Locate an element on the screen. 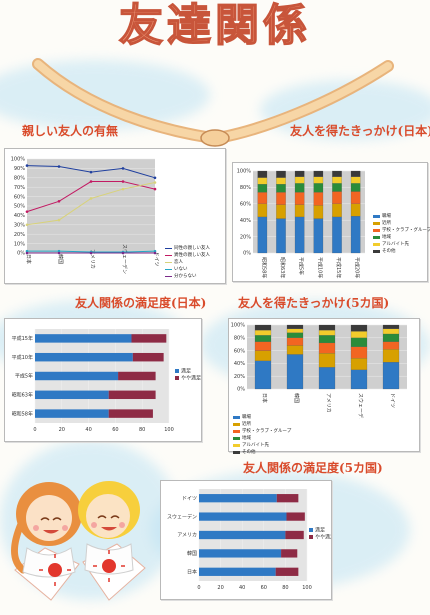 Image resolution: width=430 pixels, height=615 pixels. y-tick-label: 50% is located at coordinates (19, 207).